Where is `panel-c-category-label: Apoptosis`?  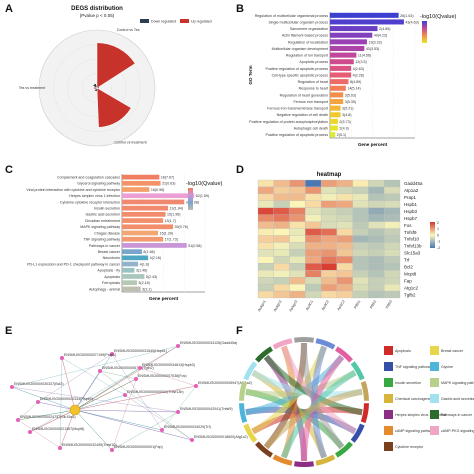 panel-c-category-label: Apoptosis is located at coordinates (112, 277).